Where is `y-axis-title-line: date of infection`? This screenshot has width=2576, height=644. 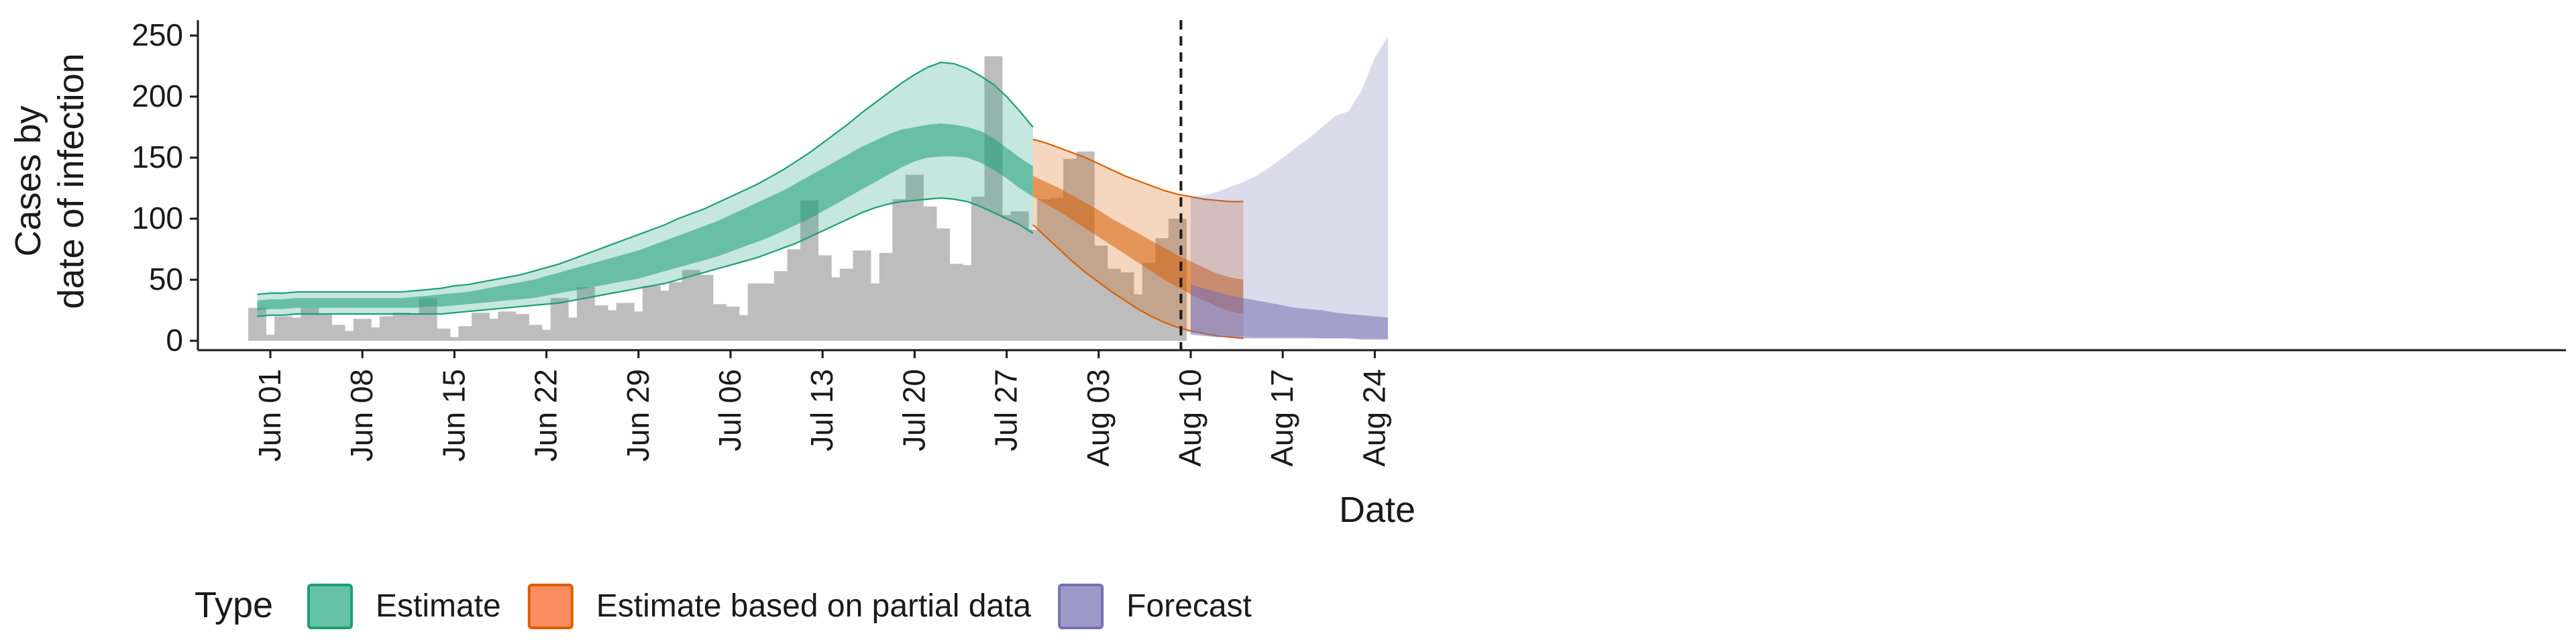 y-axis-title-line: date of infection is located at coordinates (71, 181).